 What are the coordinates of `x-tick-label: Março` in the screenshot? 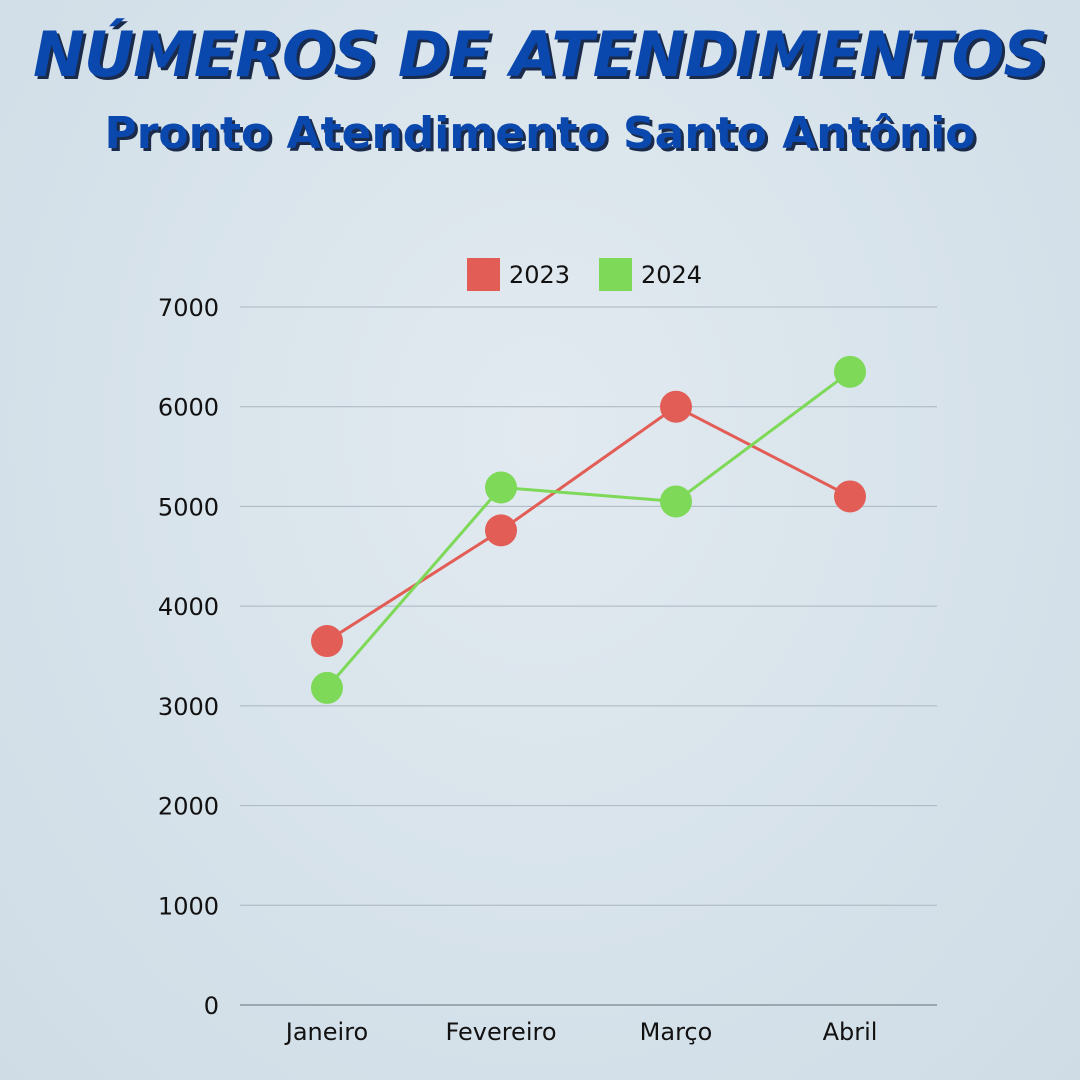 It's located at (676, 1032).